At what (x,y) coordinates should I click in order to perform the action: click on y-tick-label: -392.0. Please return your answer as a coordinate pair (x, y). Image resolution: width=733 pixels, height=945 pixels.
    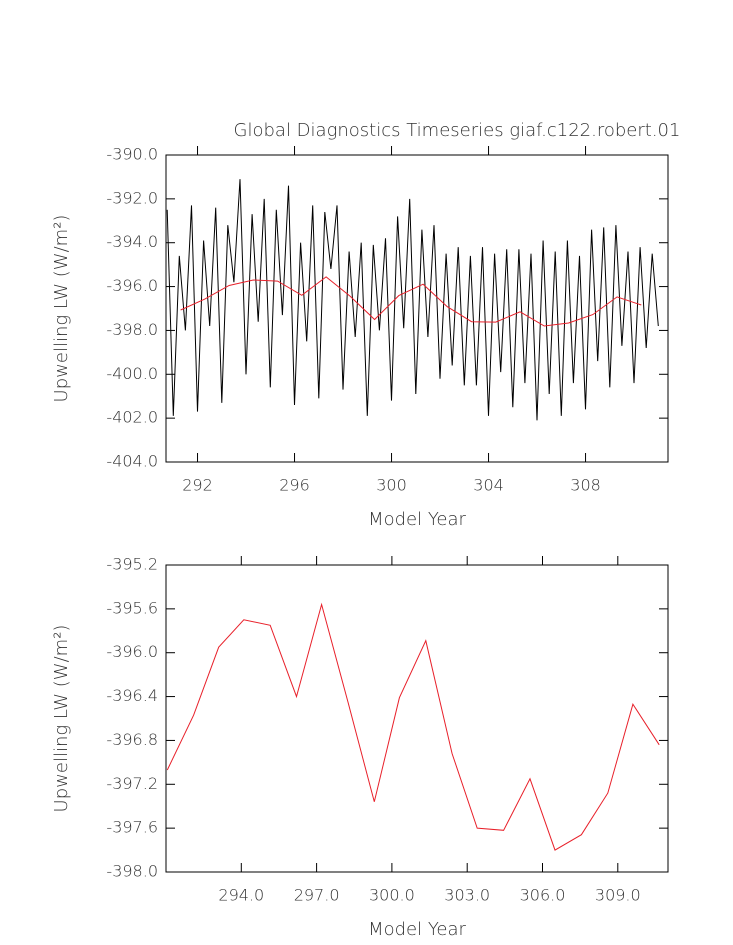
    Looking at the image, I should click on (132, 197).